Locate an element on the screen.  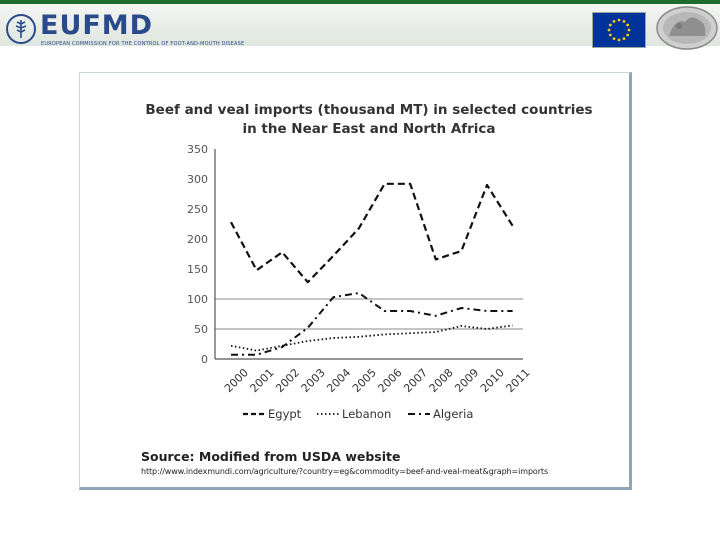
y-tick-label: 150 is located at coordinates (197, 269).